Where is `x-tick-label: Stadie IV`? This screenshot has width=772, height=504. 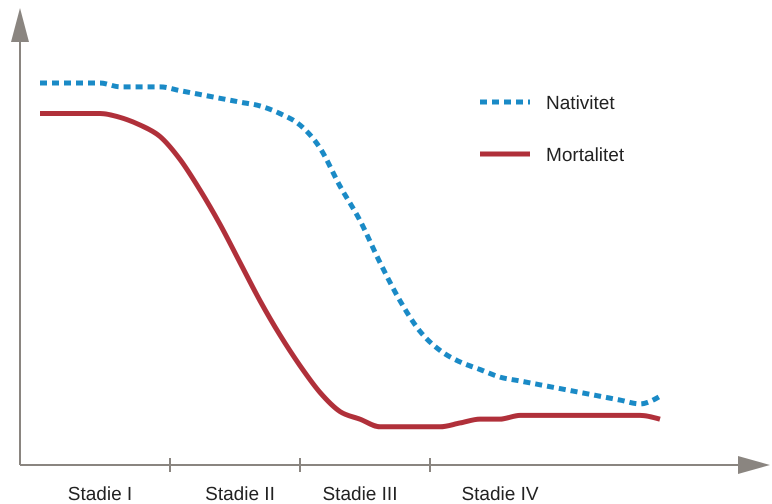 x-tick-label: Stadie IV is located at coordinates (500, 494).